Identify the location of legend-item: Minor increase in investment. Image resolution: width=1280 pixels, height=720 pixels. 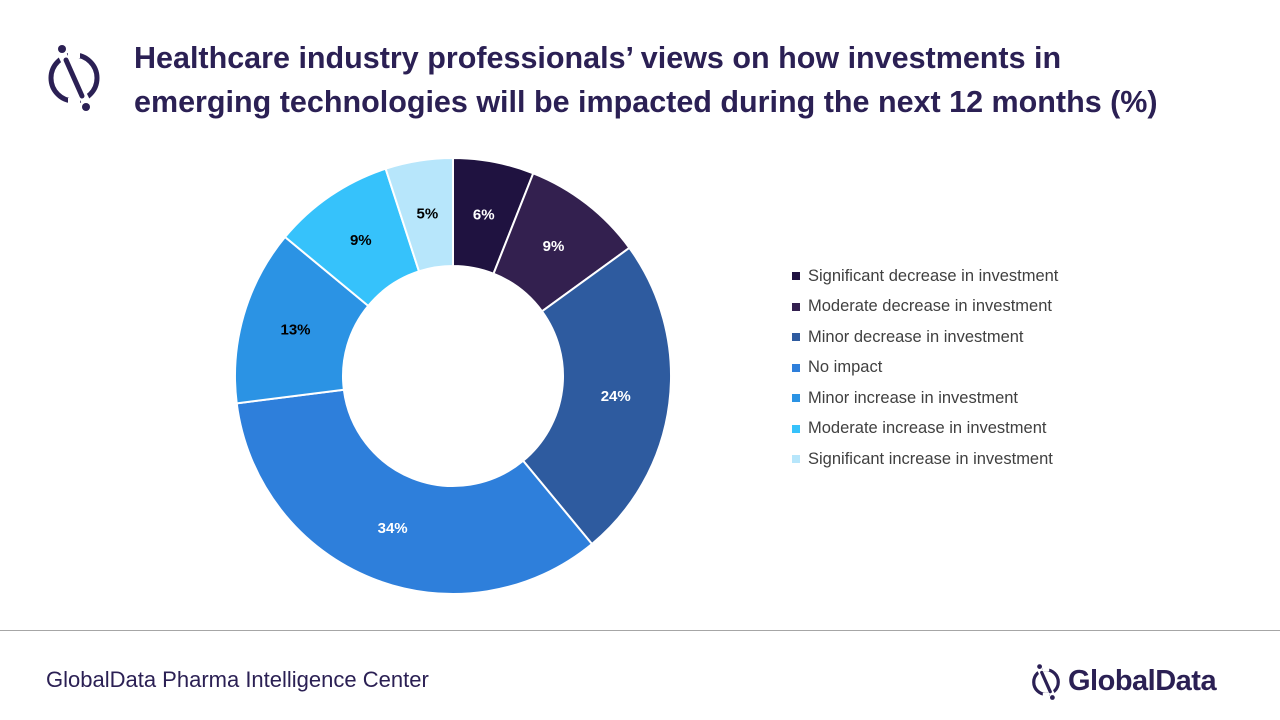
(925, 398).